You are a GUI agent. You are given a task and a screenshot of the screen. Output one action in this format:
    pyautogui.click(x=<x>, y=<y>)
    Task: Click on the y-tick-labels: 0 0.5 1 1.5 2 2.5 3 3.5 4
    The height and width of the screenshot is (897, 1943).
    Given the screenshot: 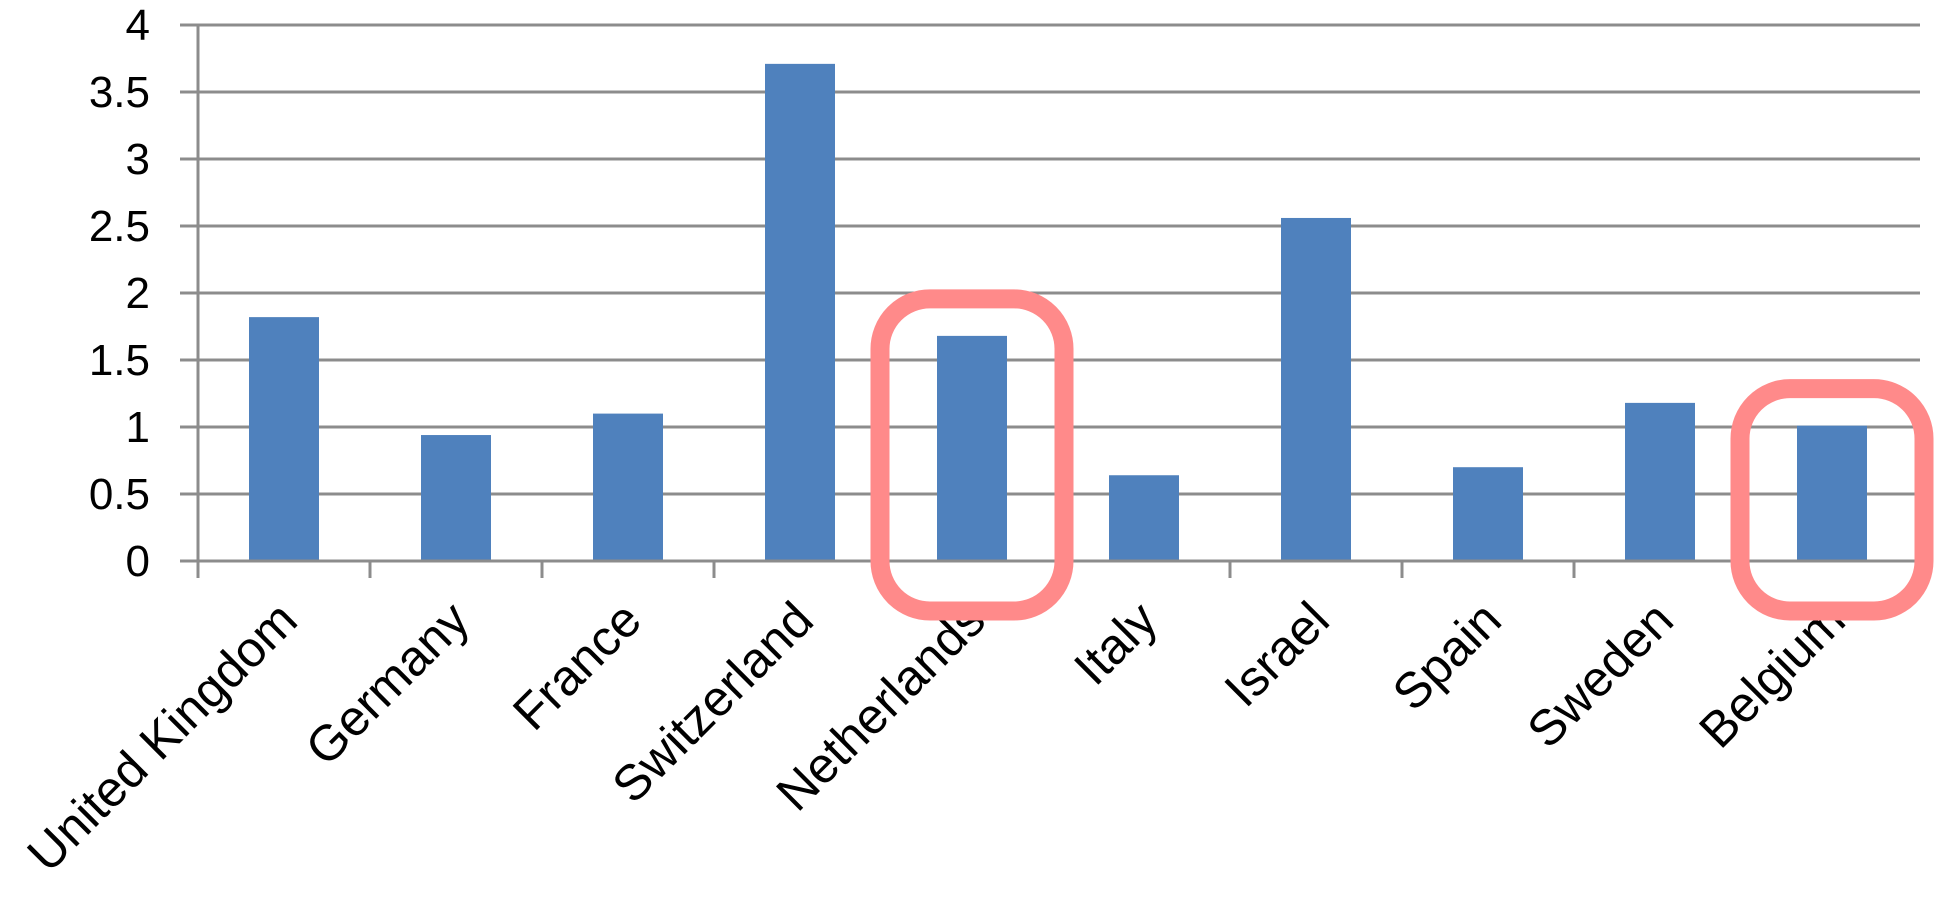 What is the action you would take?
    pyautogui.click(x=119, y=293)
    